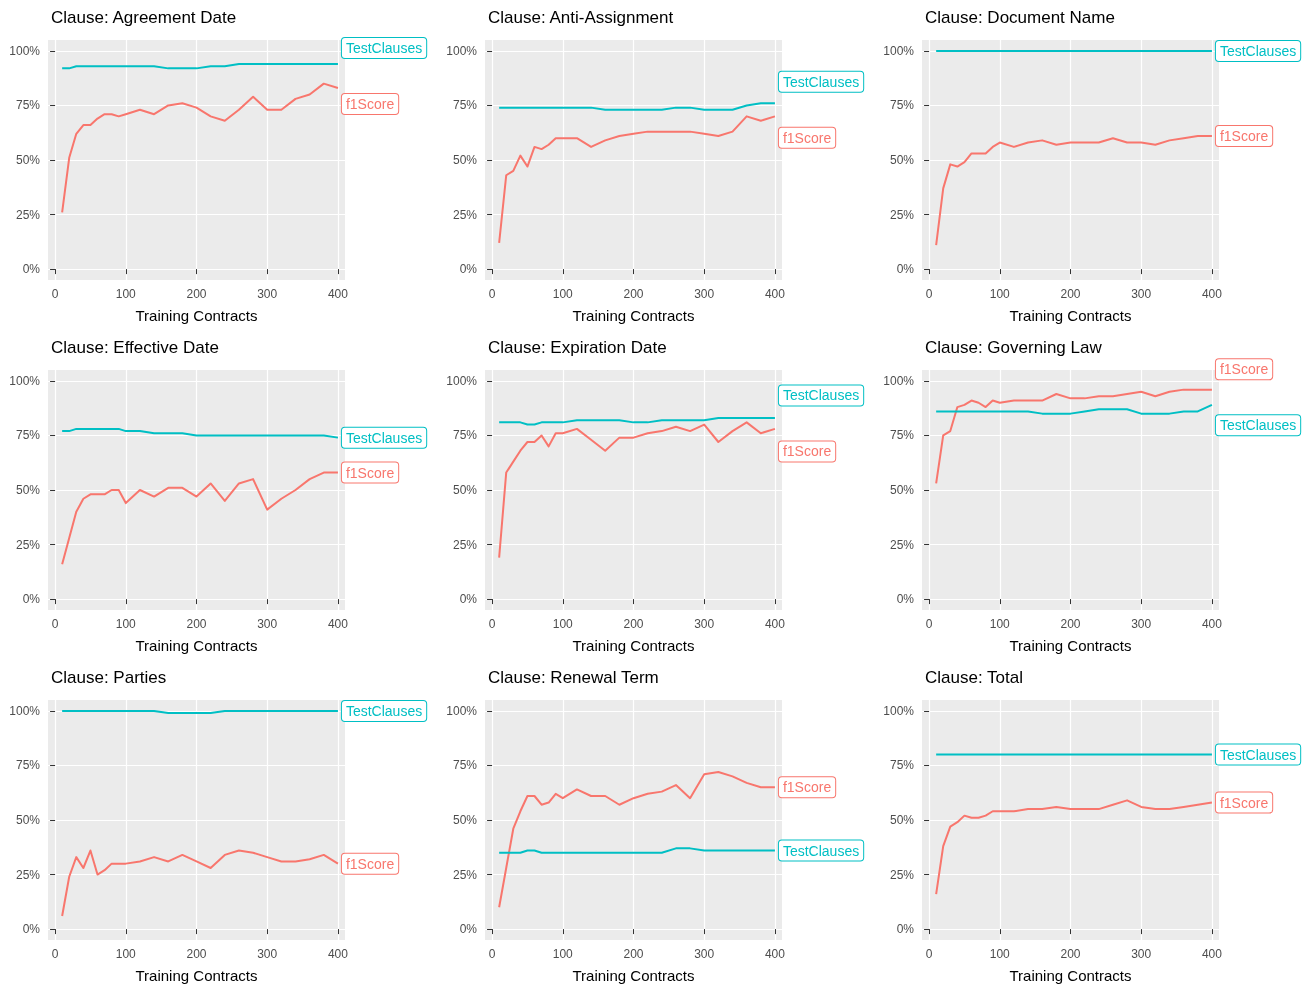  Describe the element at coordinates (577, 347) in the screenshot. I see `chart-title: Clause: Expiration Date` at that location.